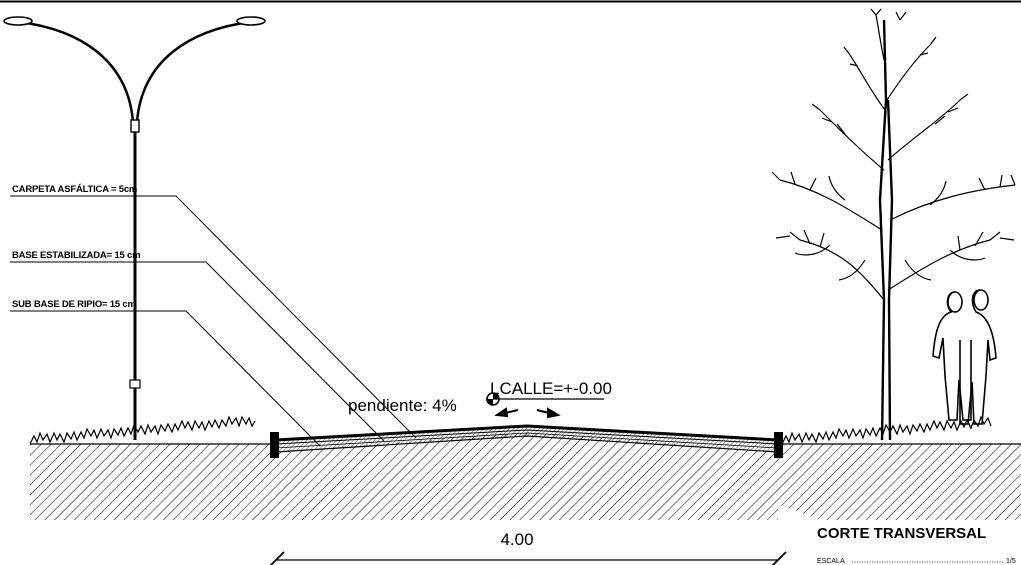 The image size is (1021, 565). Describe the element at coordinates (74, 304) in the screenshot. I see `layer-label-subbase: SUB BASE DE RIPIO= 15 cm` at that location.